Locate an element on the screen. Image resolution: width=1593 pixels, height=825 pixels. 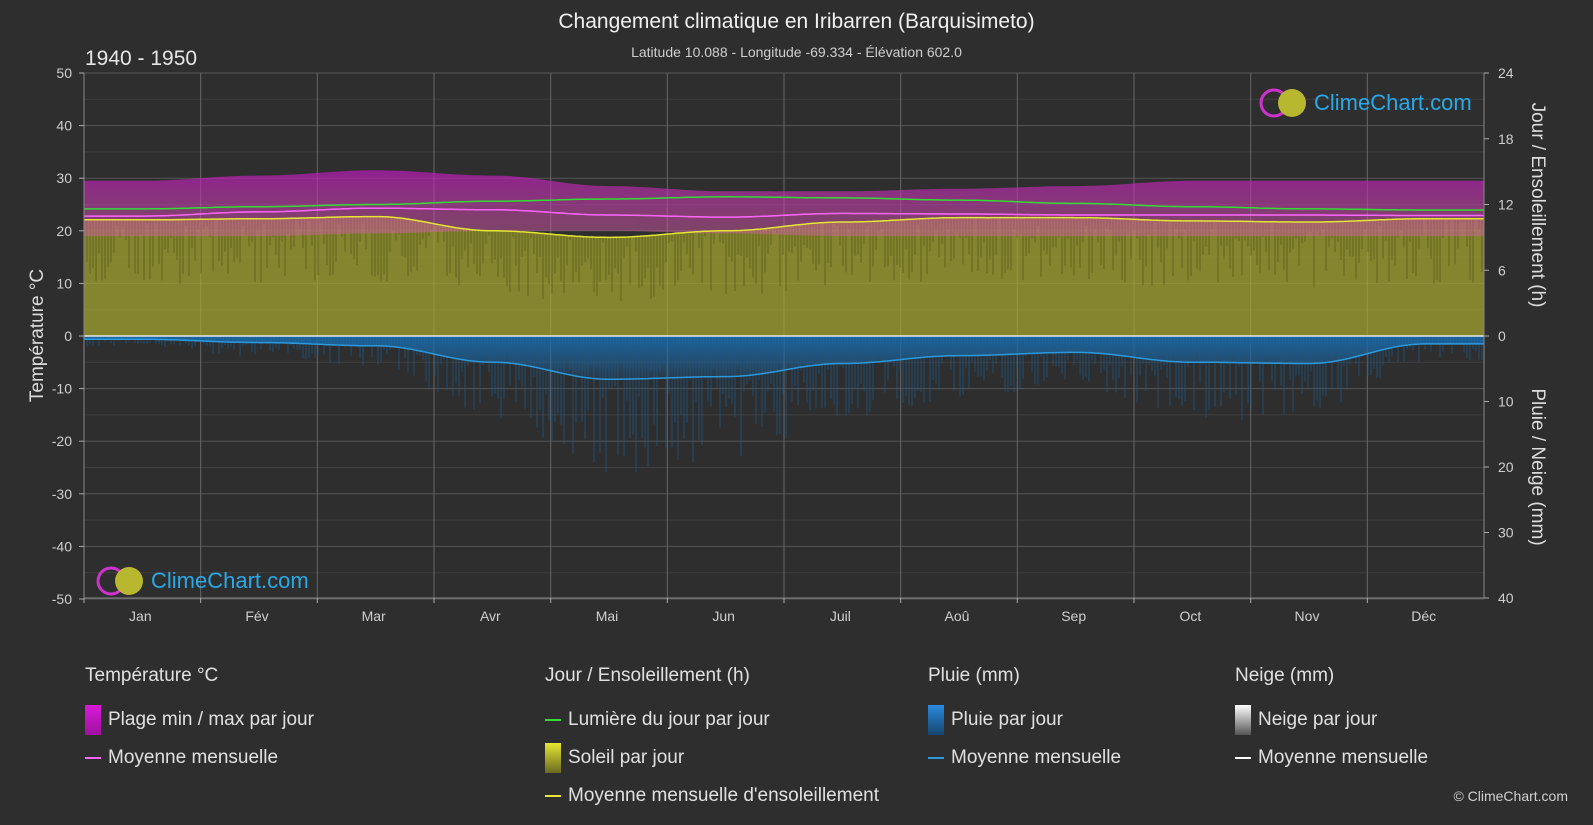
month-label: Juil is located at coordinates (840, 616).